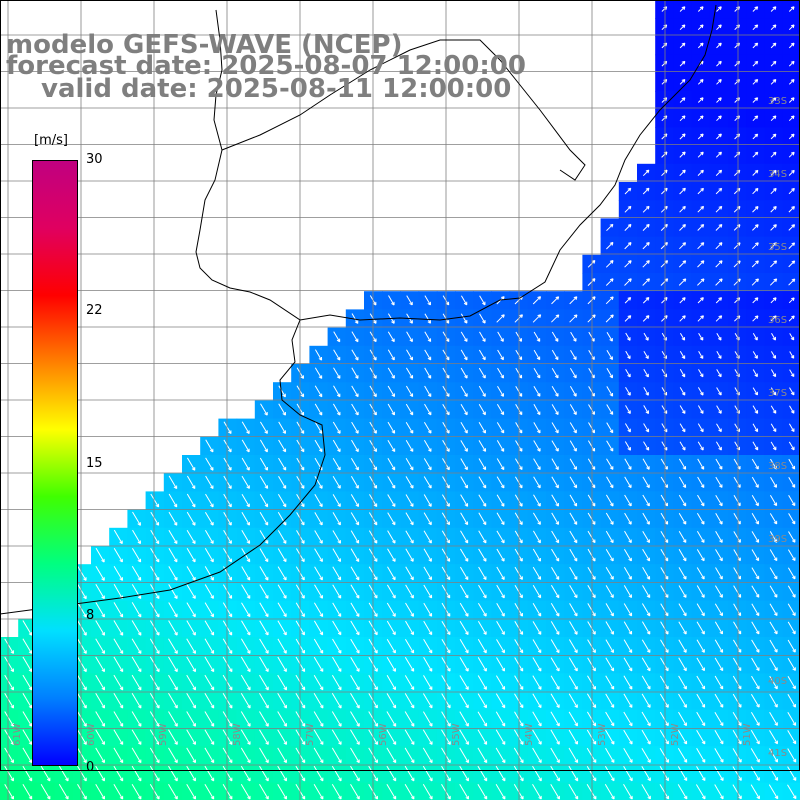 Image resolution: width=800 pixels, height=800 pixels. I want to click on lat-label-39s: 39S, so click(778, 539).